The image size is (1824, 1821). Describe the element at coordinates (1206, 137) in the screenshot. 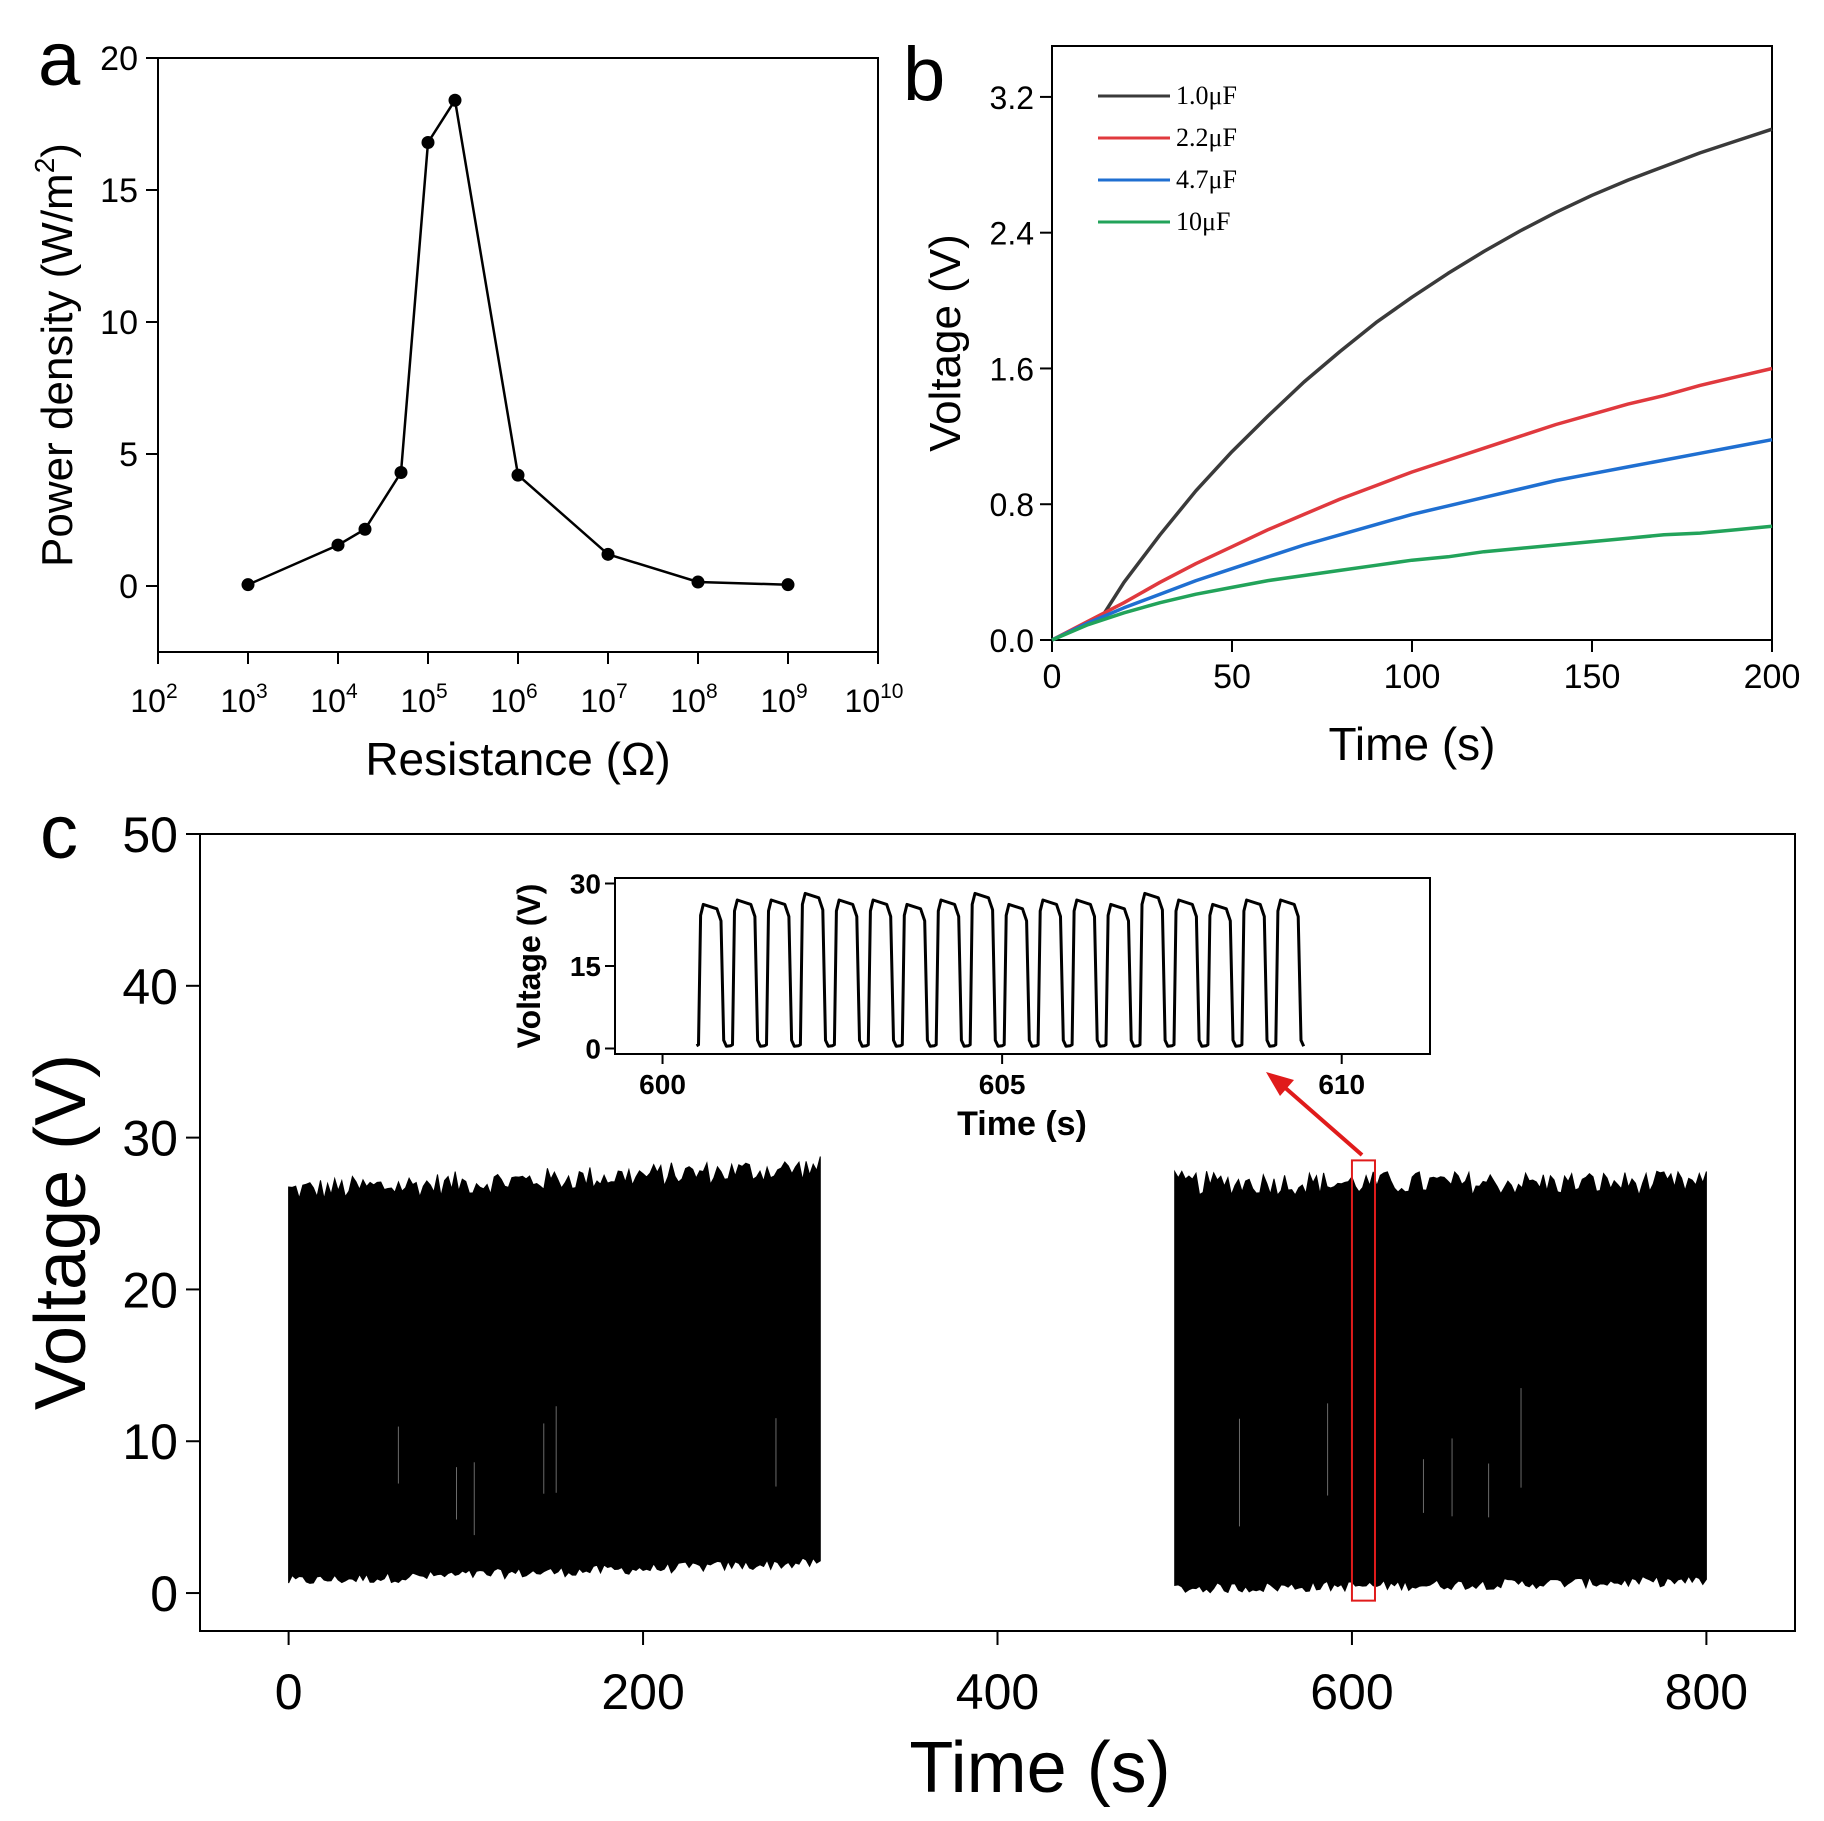

I see `legend-label-2_2uF: 2.2μF` at that location.